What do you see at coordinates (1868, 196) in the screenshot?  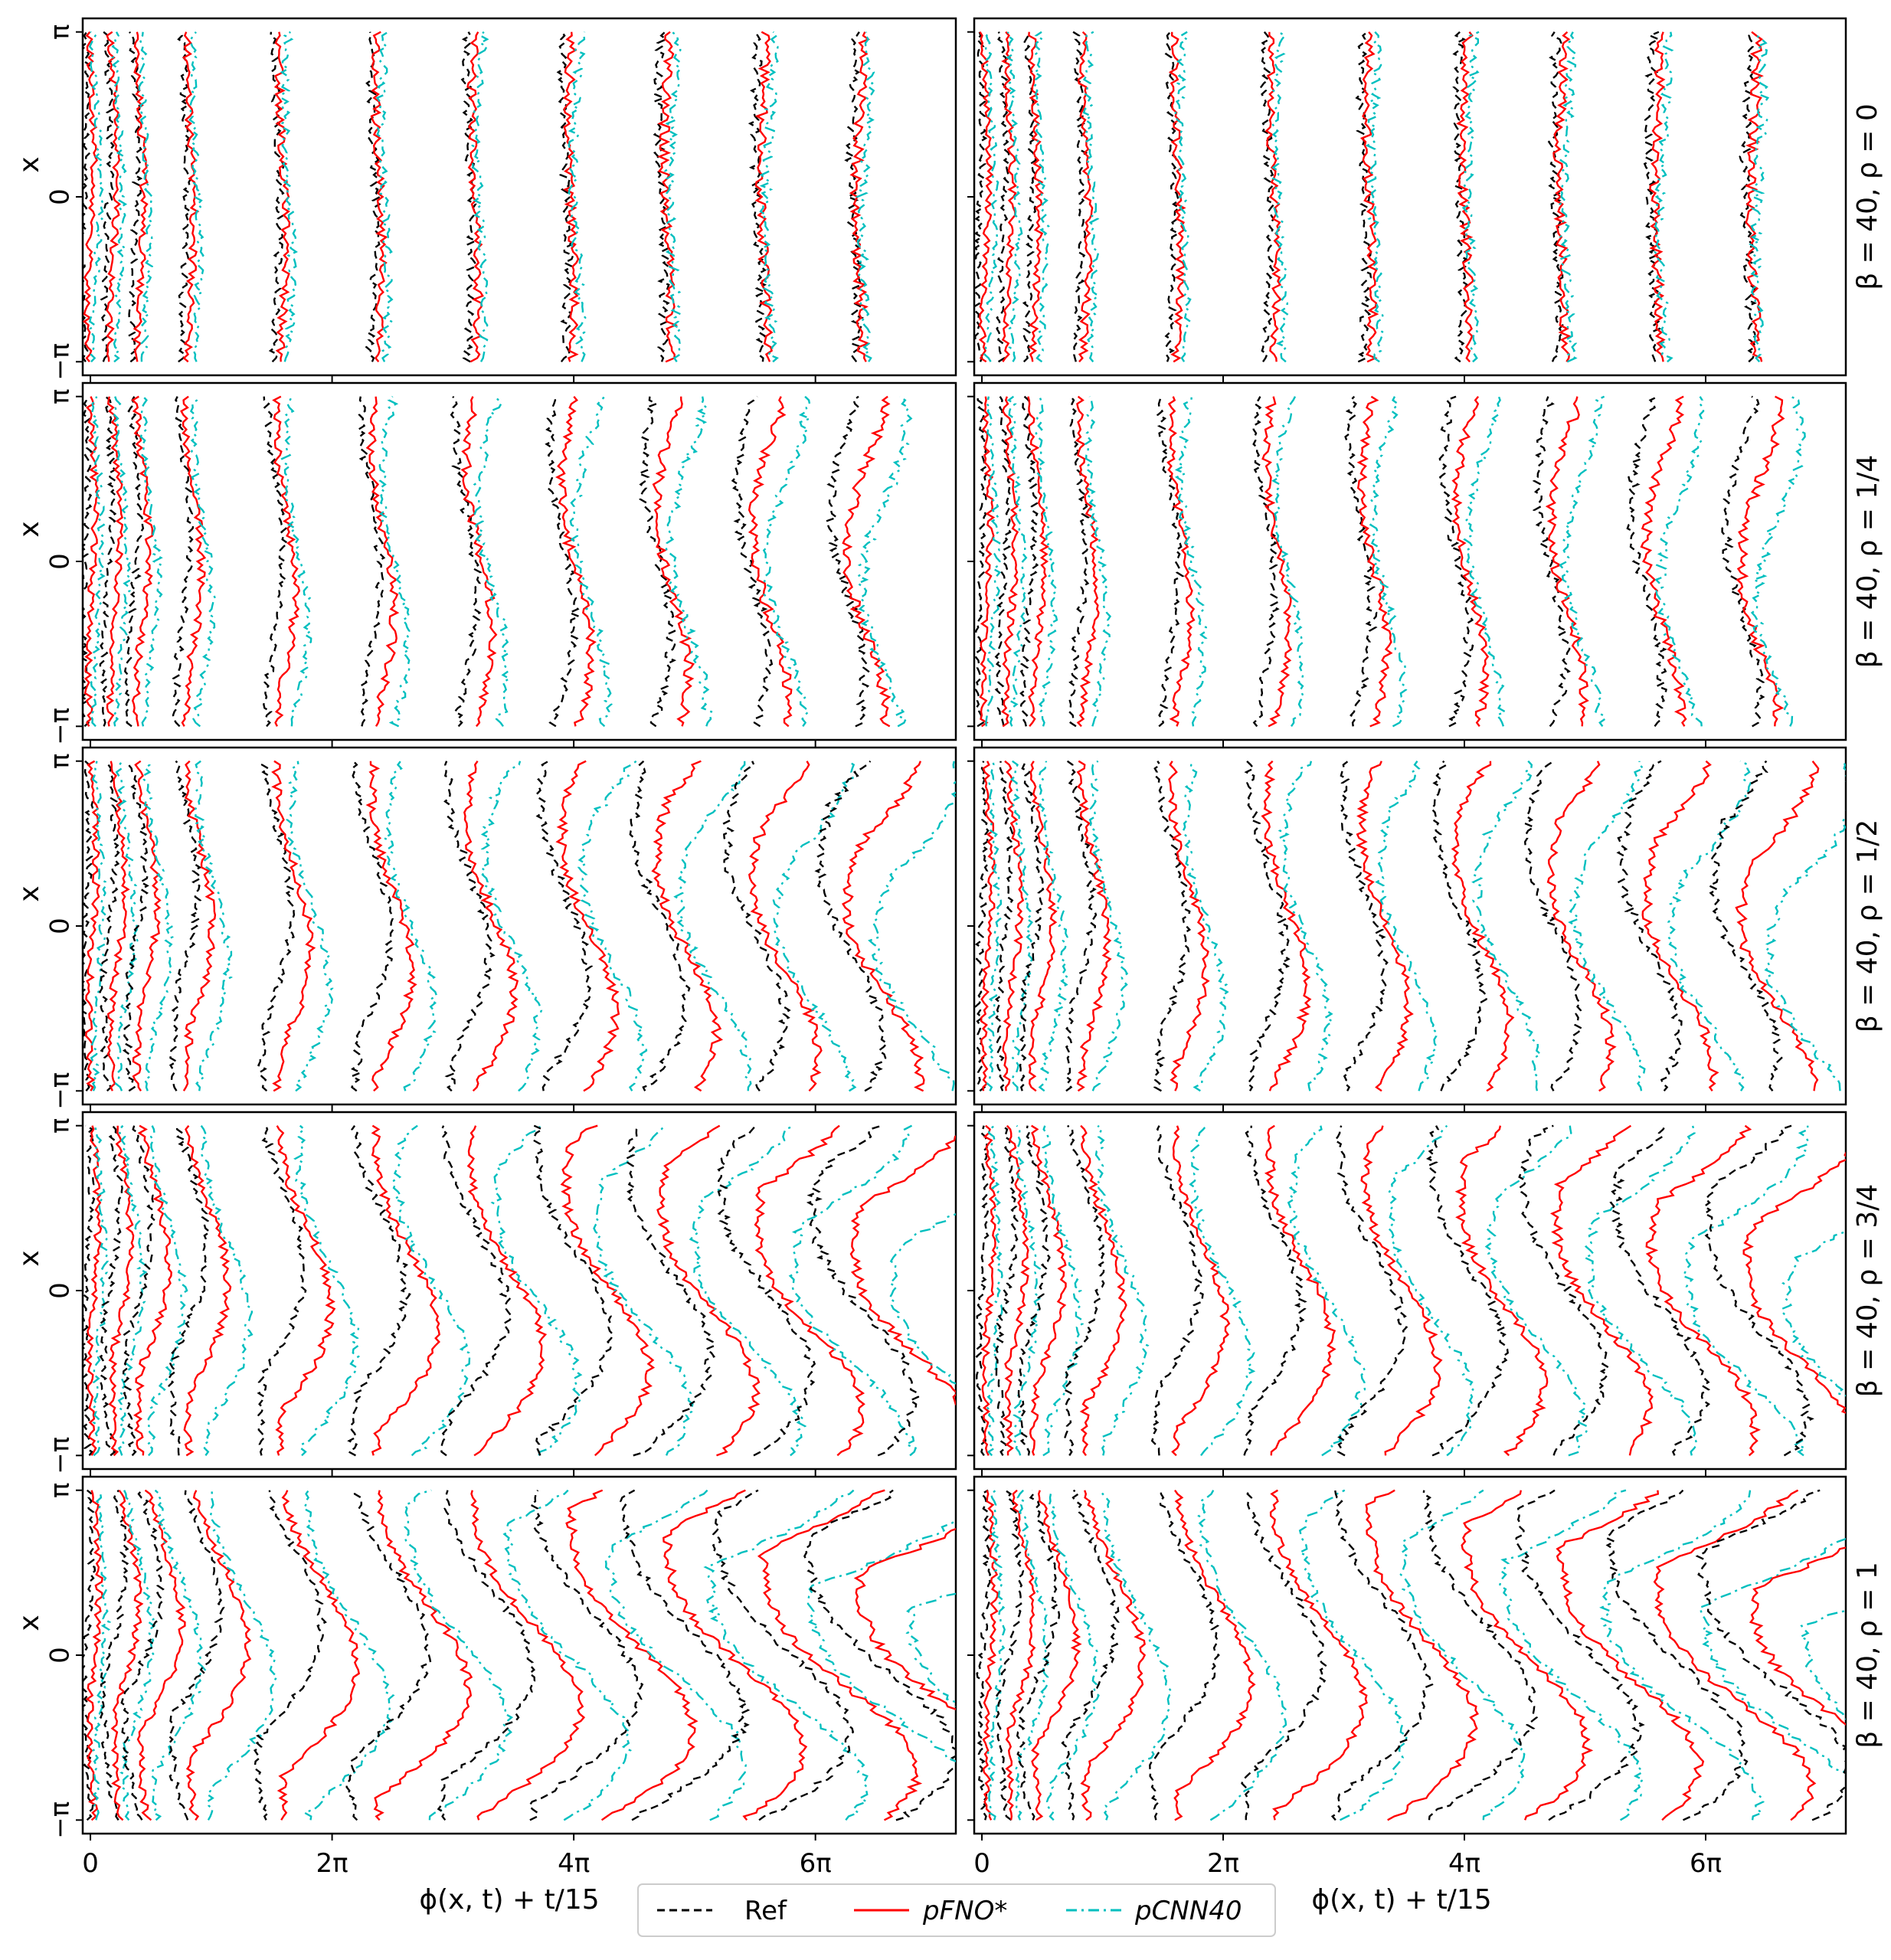 I see `row-label-0: β = 40, ρ = 0` at bounding box center [1868, 196].